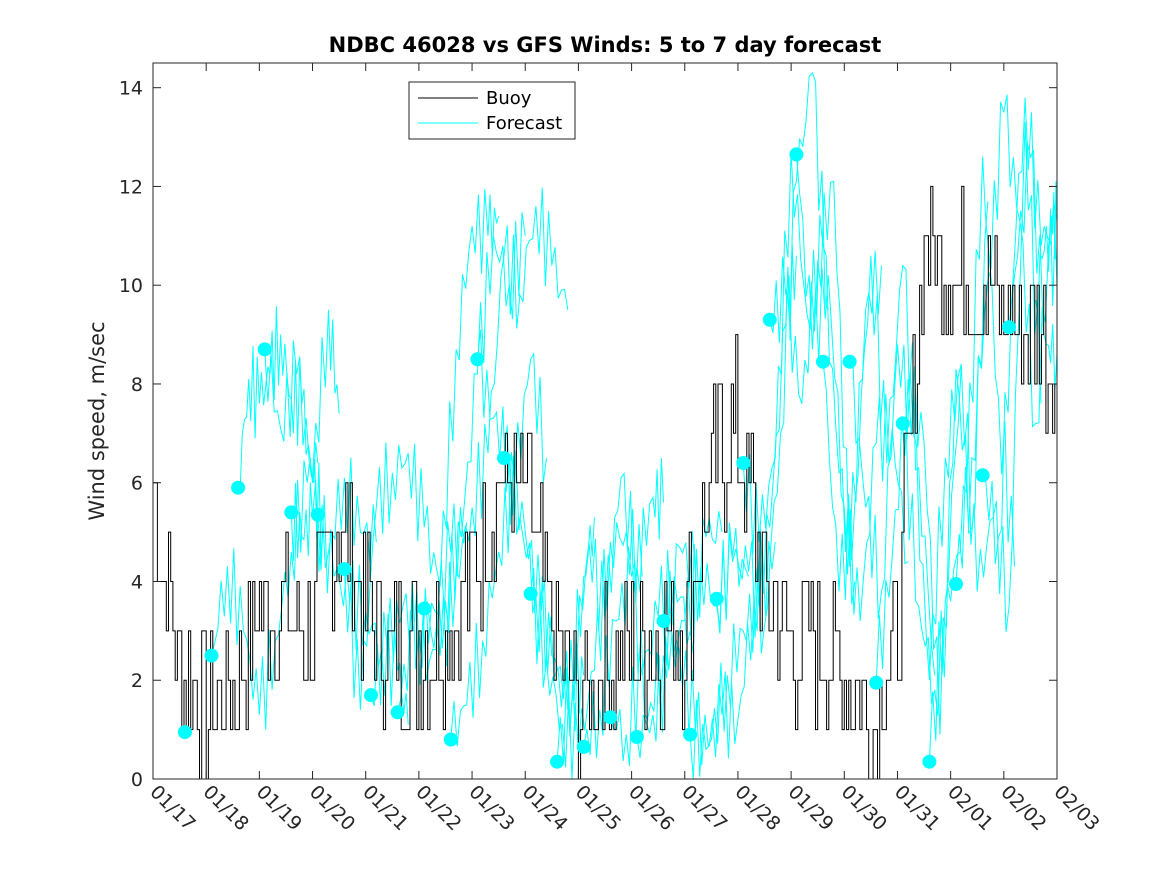 The height and width of the screenshot is (875, 1167). I want to click on legend-box, so click(492, 110).